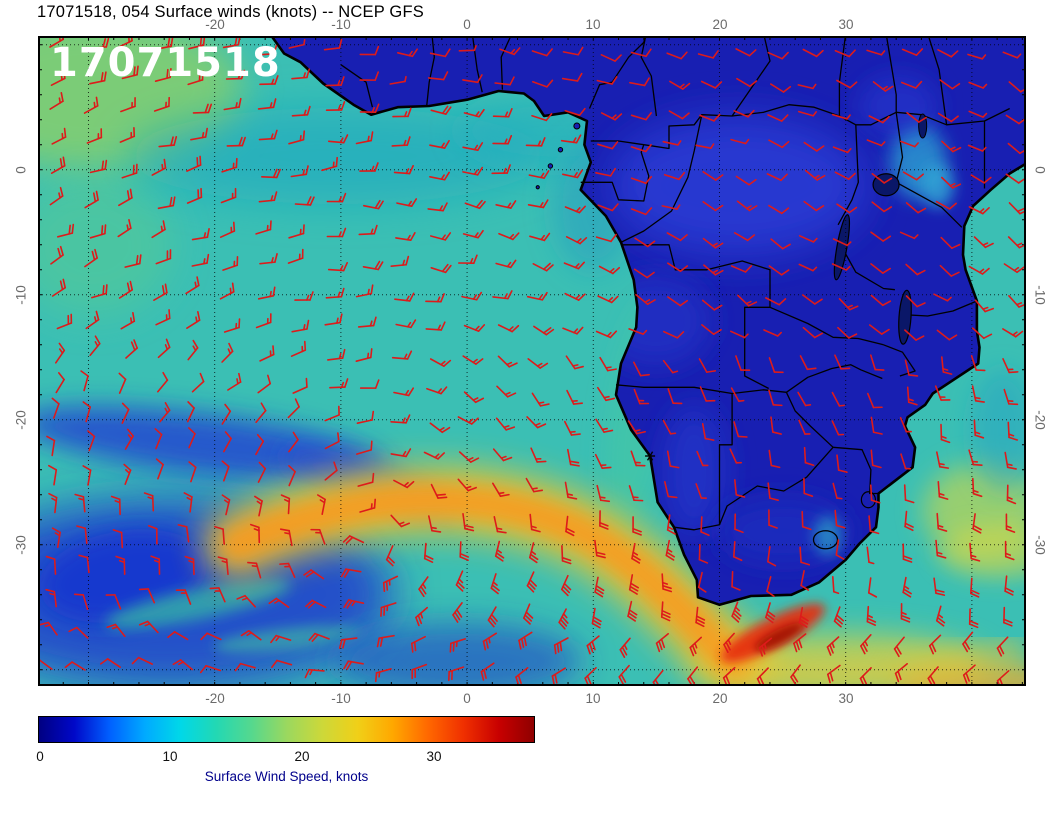 The height and width of the screenshot is (816, 1056). What do you see at coordinates (650, 456) in the screenshot?
I see `station-marker-icon` at bounding box center [650, 456].